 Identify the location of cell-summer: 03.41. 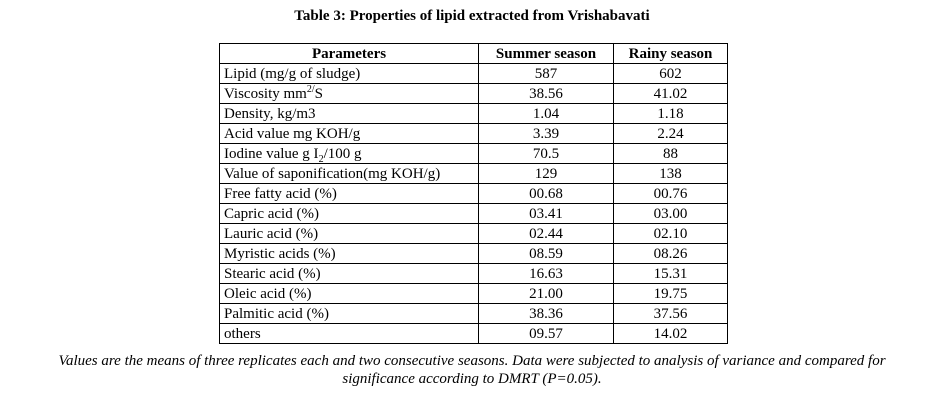
(546, 213).